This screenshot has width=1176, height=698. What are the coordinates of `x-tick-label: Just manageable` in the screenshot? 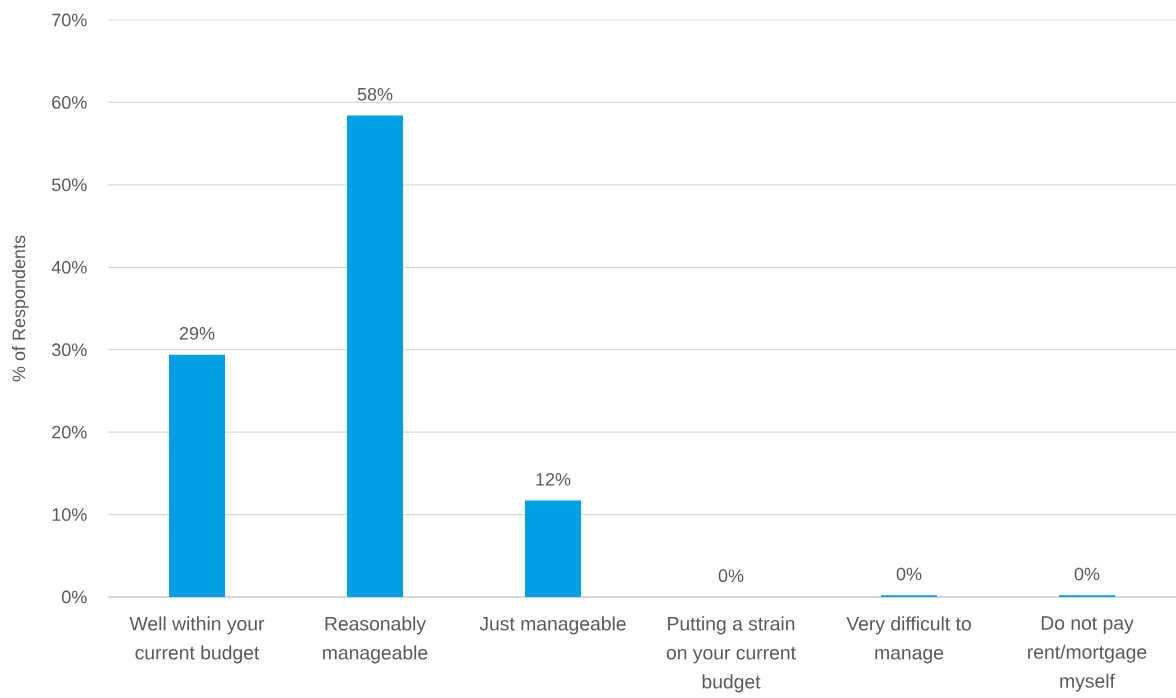 It's located at (552, 625).